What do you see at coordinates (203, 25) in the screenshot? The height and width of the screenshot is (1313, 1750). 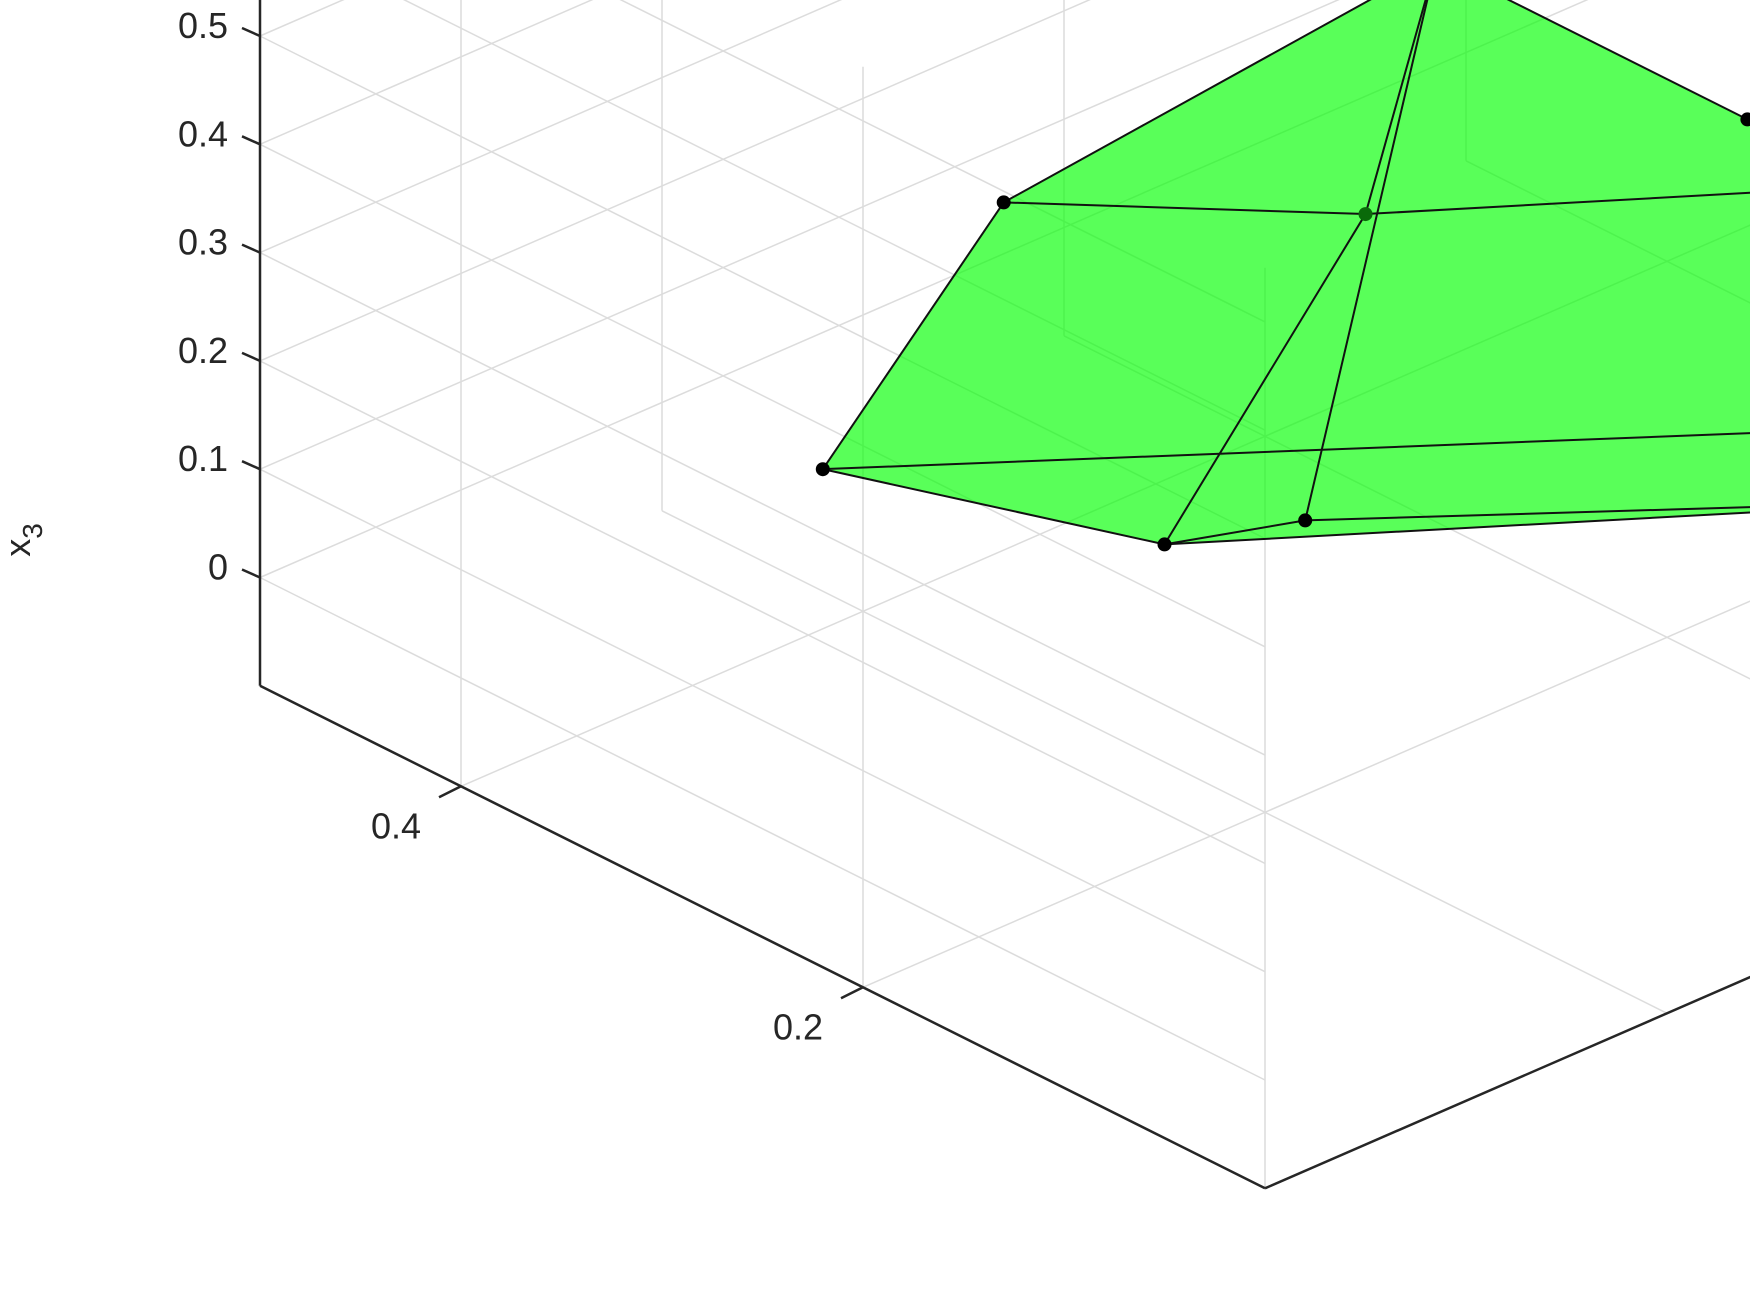 I see `z-tick-label: 0.5` at bounding box center [203, 25].